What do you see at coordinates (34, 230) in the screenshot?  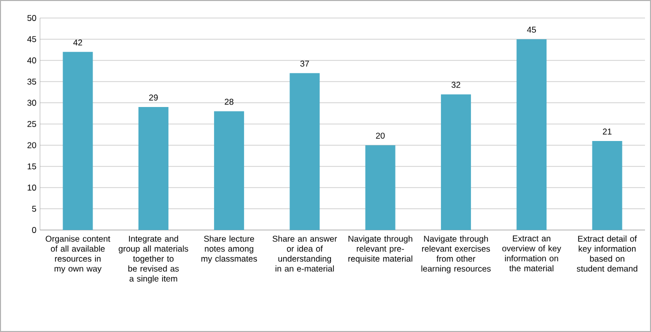 I see `y-tick-label: 0` at bounding box center [34, 230].